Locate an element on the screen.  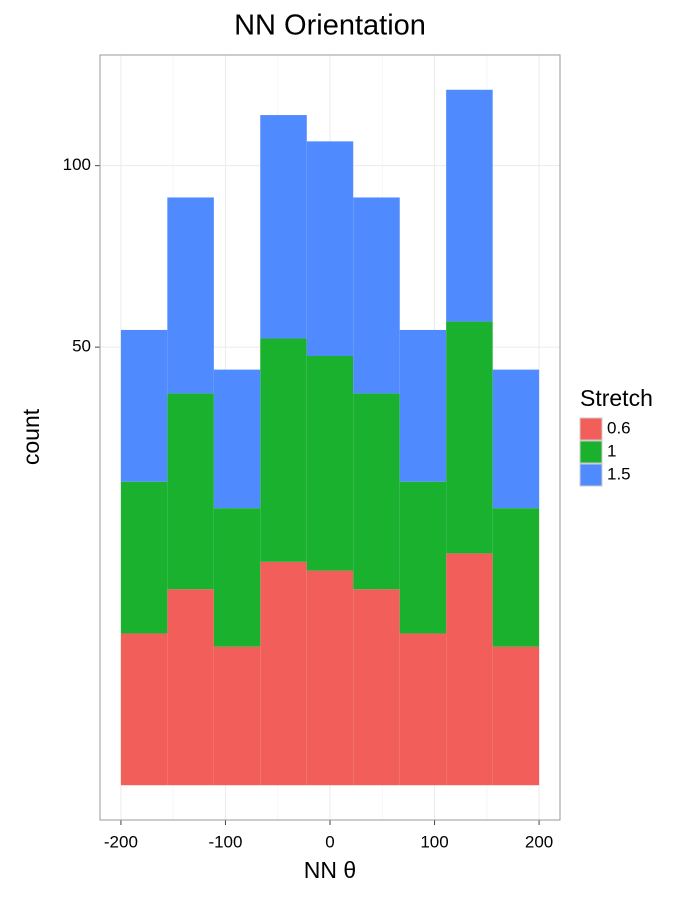
y-axis-title: count is located at coordinates (31, 436).